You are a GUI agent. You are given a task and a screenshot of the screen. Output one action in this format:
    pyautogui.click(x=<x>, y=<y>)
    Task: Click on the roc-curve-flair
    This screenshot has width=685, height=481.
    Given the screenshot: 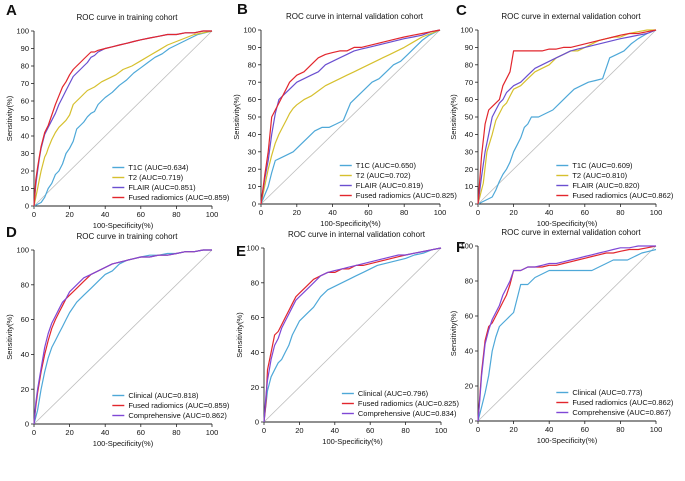 What is the action you would take?
    pyautogui.click(x=567, y=117)
    